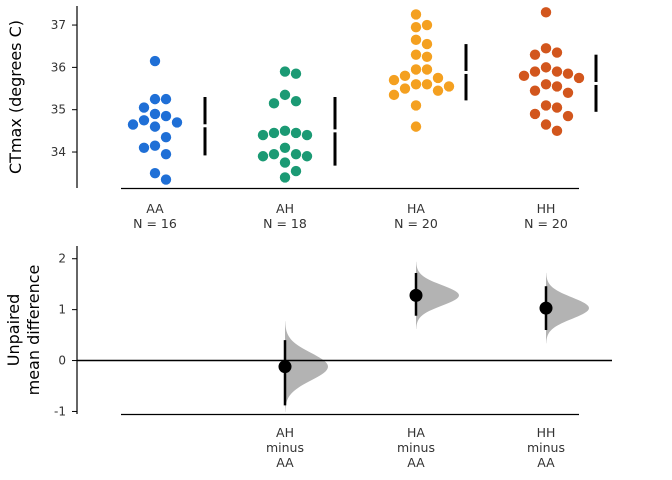 This screenshot has width=672, height=480. I want to click on top-y-tick-label: 37, so click(58, 25).